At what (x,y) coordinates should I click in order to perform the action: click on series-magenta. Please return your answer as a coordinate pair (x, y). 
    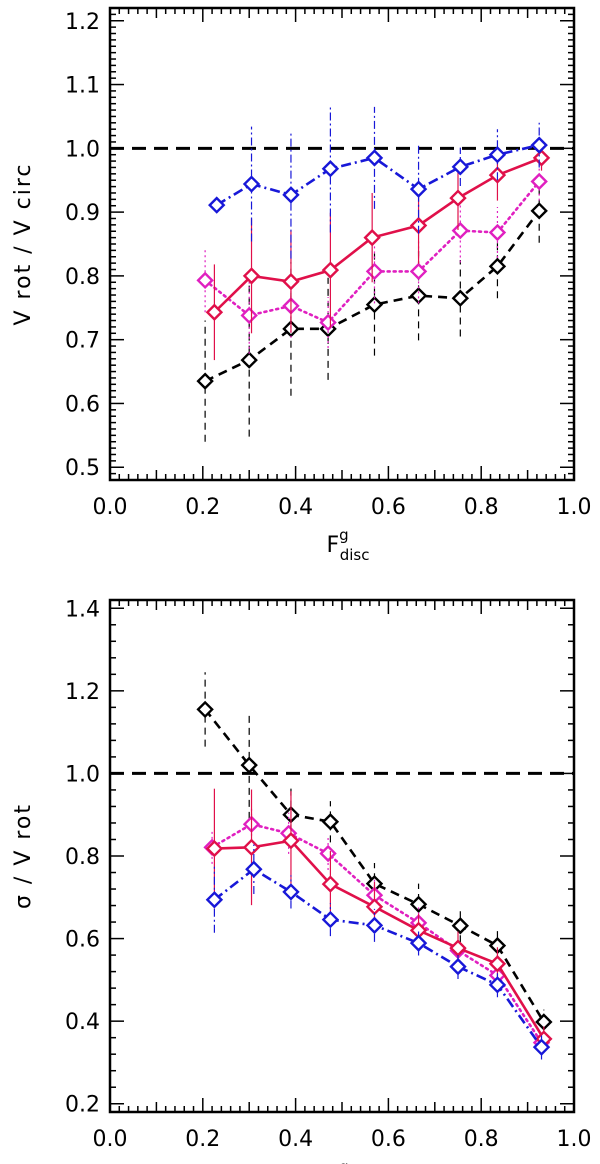
    Looking at the image, I should click on (372, 258).